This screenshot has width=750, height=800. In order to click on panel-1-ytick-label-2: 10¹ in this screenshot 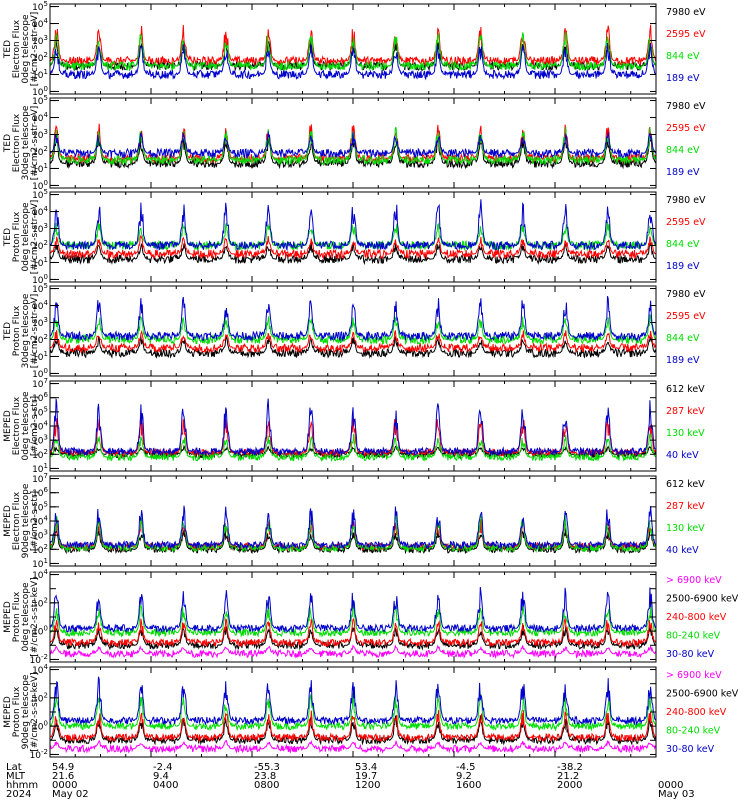, I will do `click(40, 74)`.